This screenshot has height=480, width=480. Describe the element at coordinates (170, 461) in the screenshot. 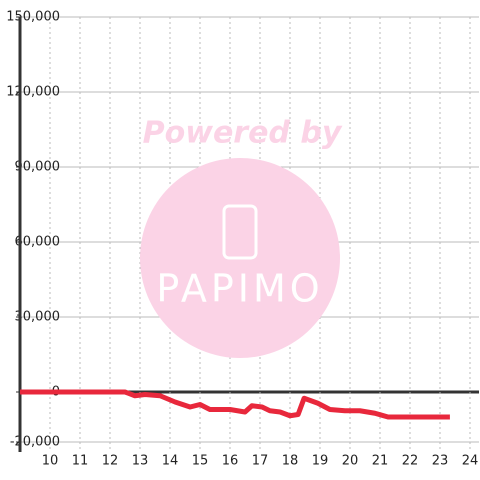

I see `x-tick-label: 14` at that location.